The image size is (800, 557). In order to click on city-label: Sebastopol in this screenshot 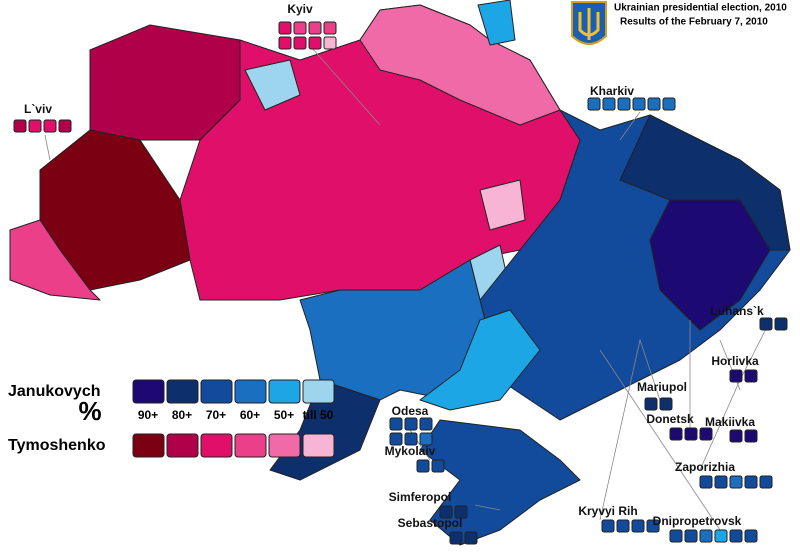, I will do `click(430, 523)`.